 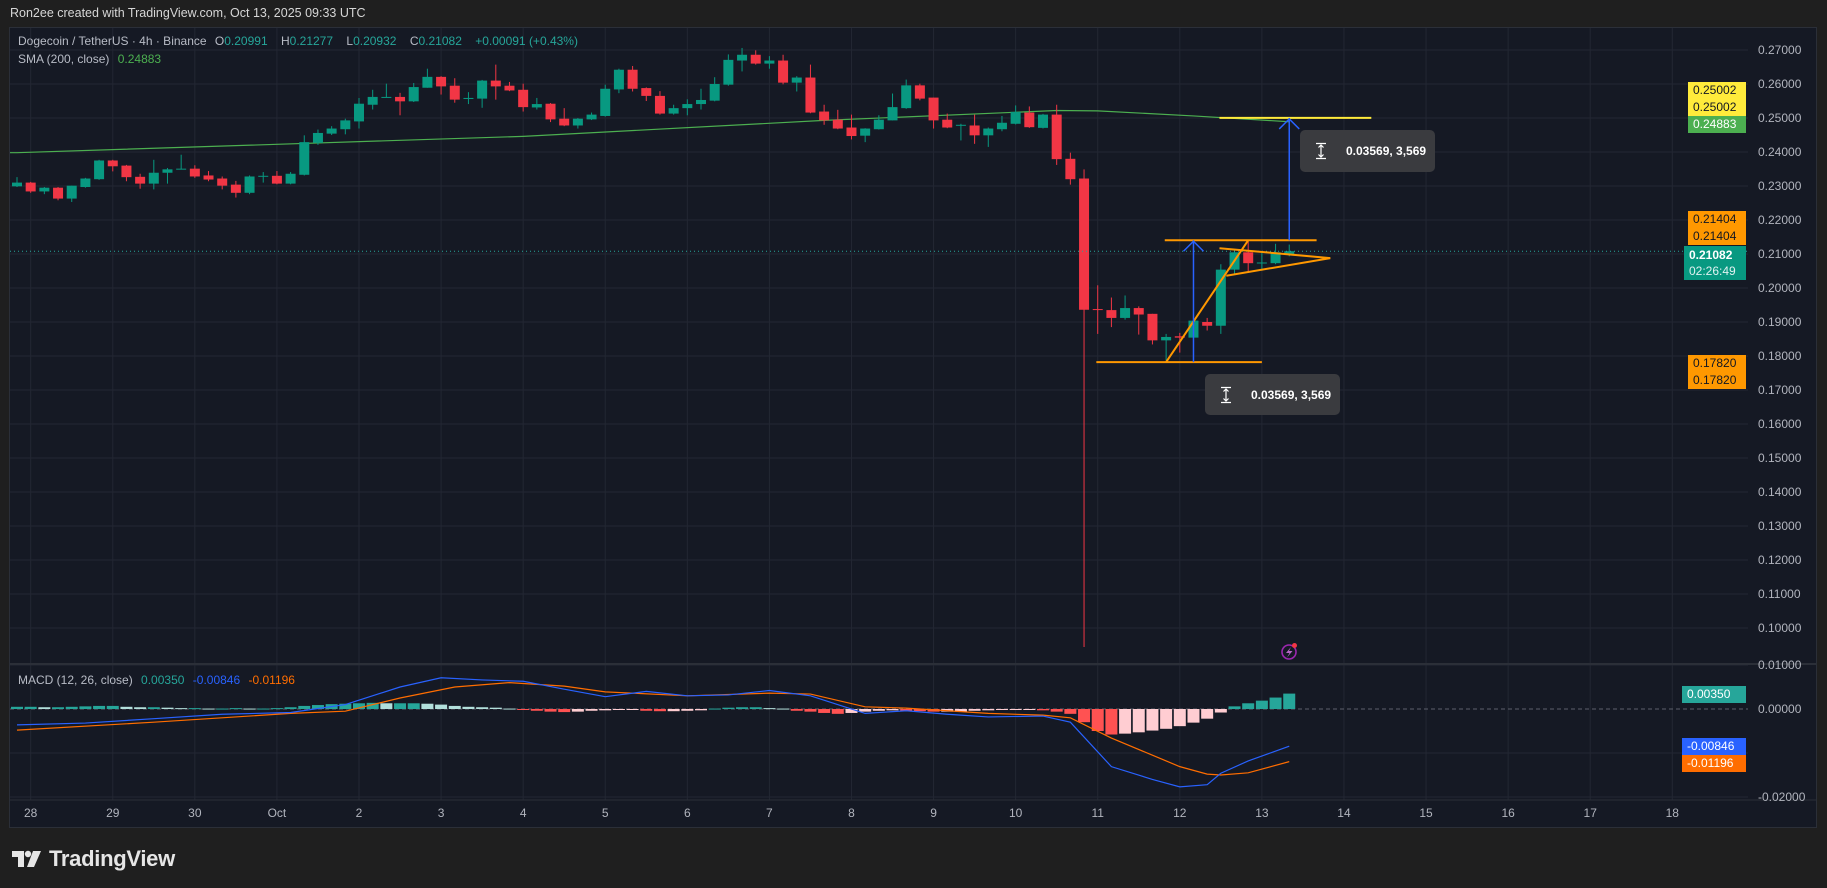 What do you see at coordinates (933, 813) in the screenshot?
I see `time-axis-label: 9` at bounding box center [933, 813].